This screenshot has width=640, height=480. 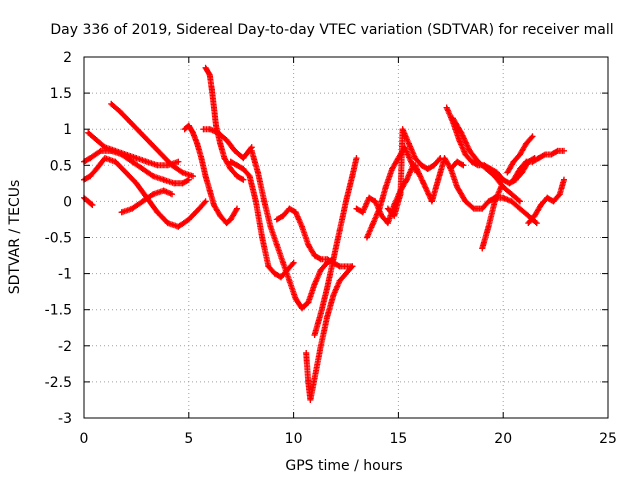 I want to click on y-tick-label: -1.5, so click(x=58, y=311).